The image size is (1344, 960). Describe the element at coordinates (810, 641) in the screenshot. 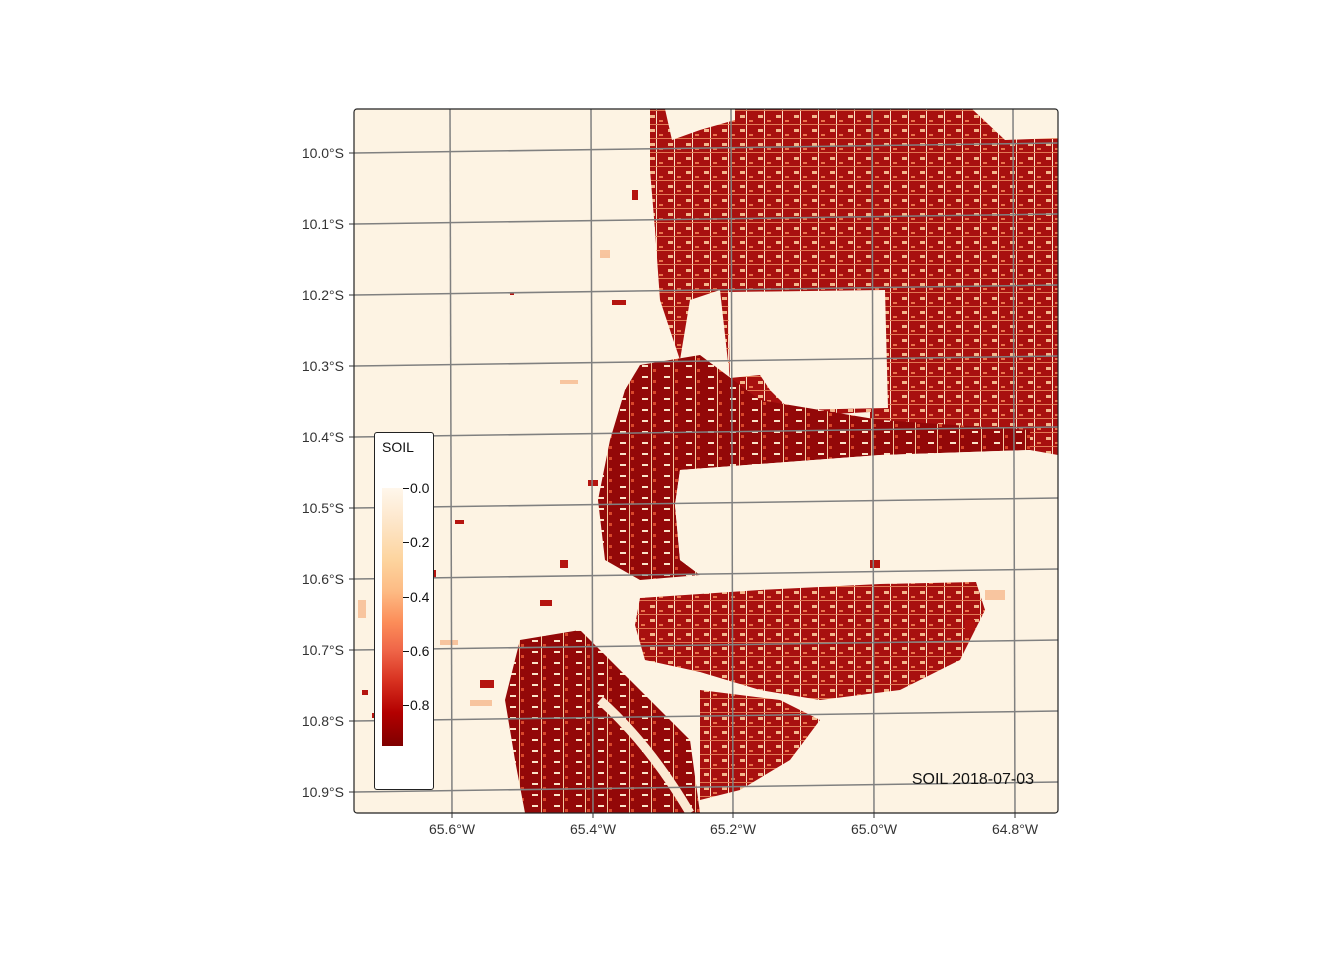

I see `field-block-south` at that location.